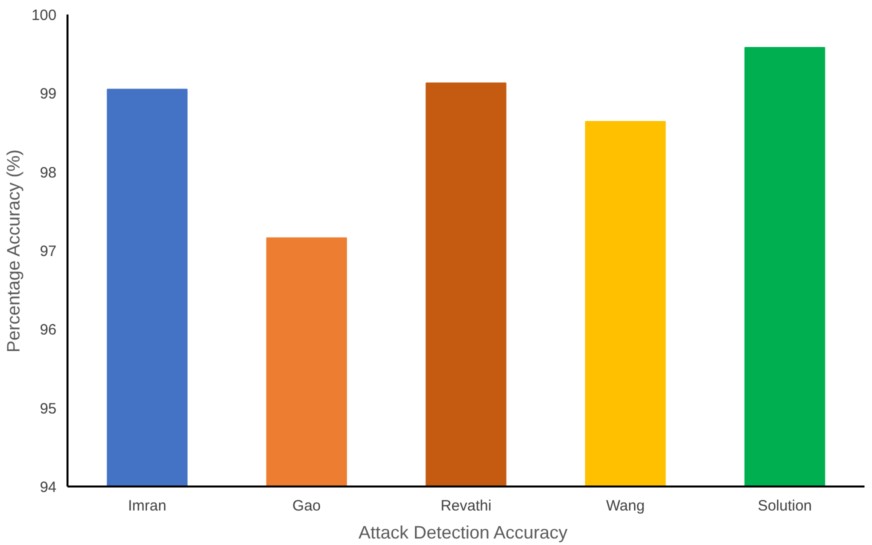 This screenshot has height=545, width=872. What do you see at coordinates (48, 487) in the screenshot?
I see `y-tick-label: 94` at bounding box center [48, 487].